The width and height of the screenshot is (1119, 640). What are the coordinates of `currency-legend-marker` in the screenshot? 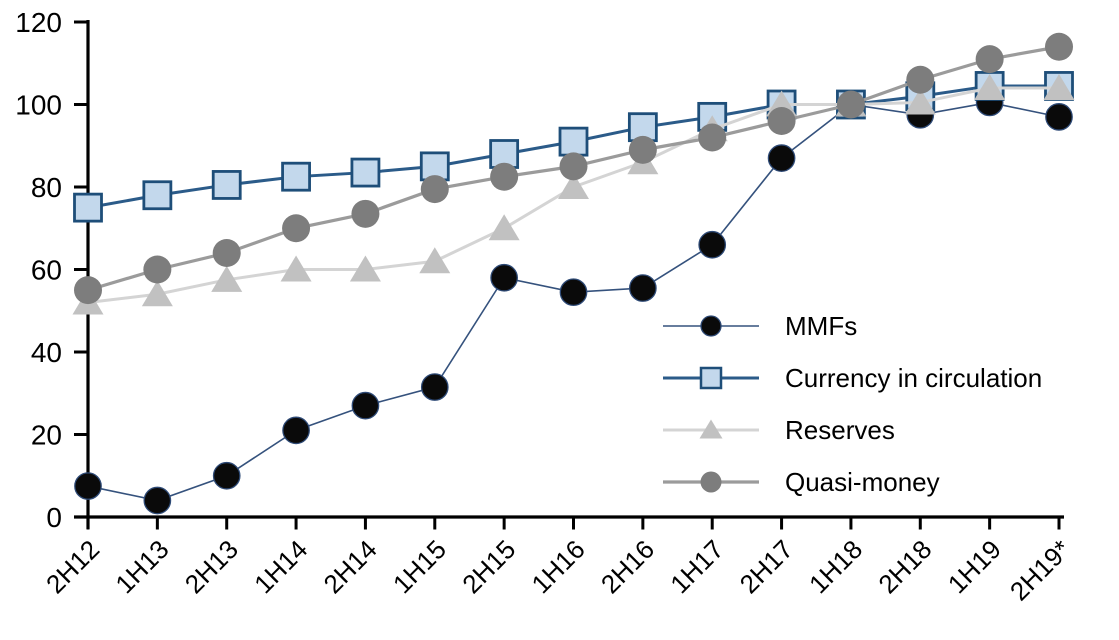 It's located at (711, 378).